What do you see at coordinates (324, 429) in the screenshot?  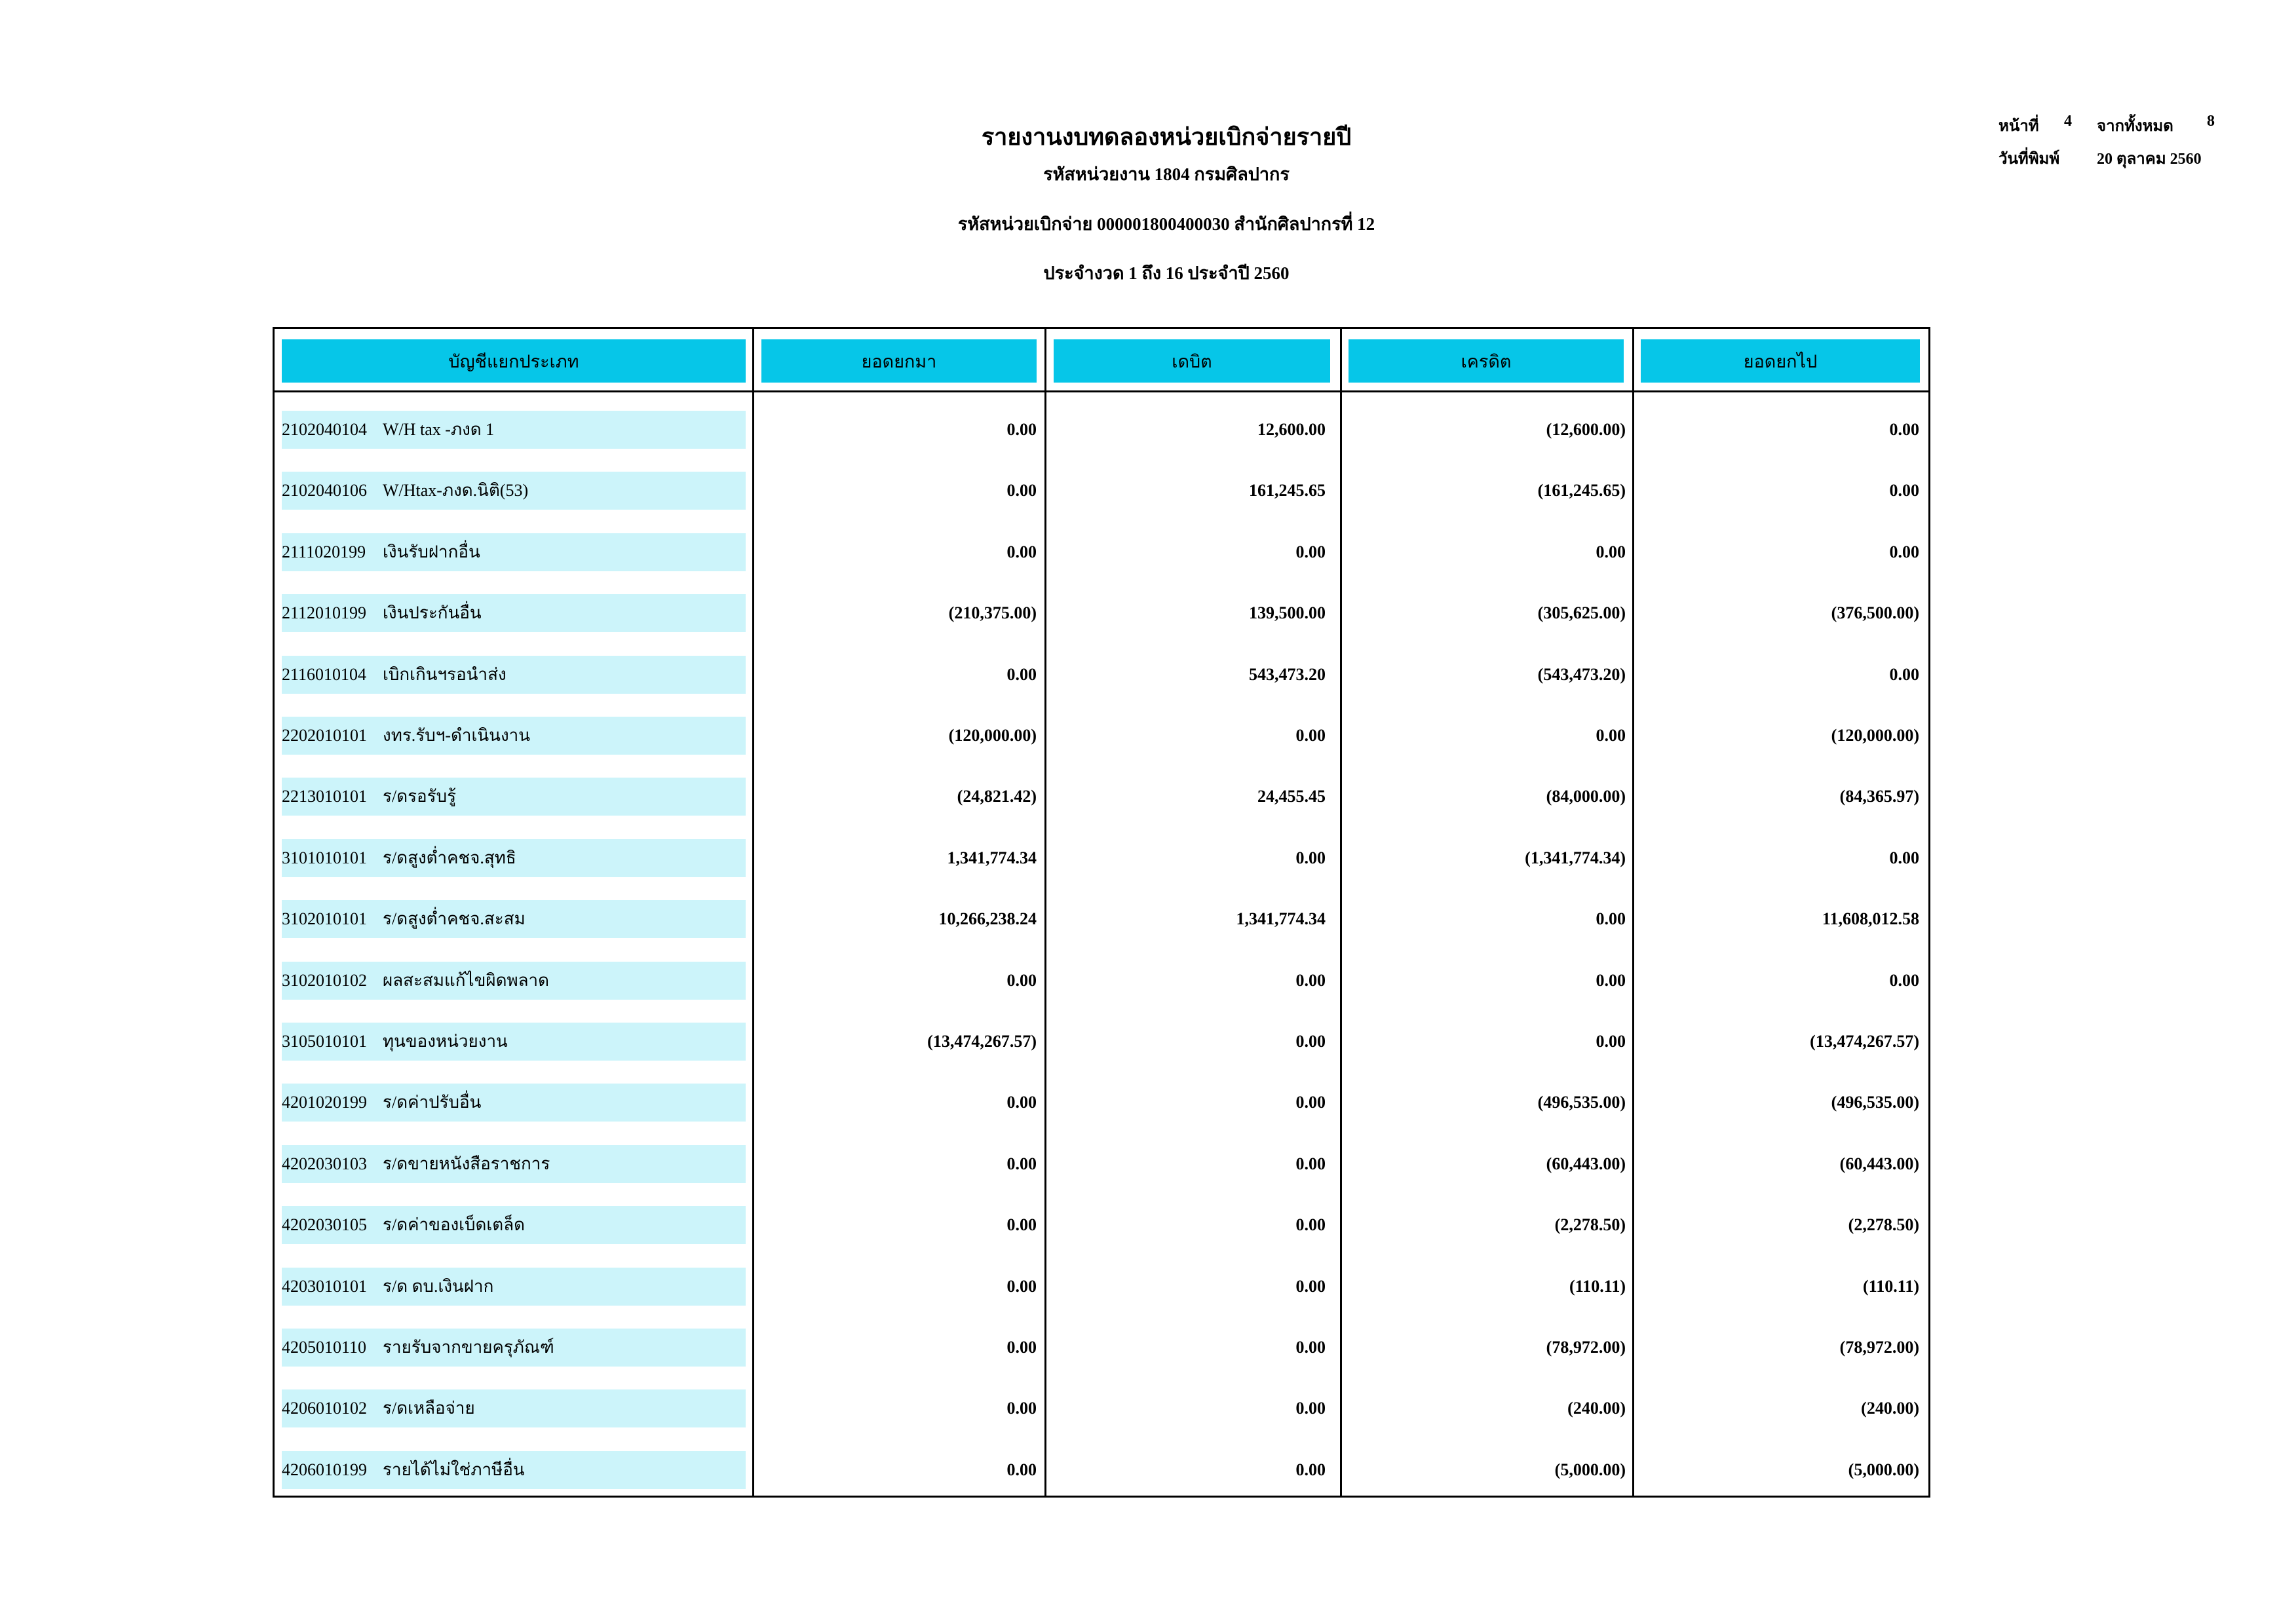 I see `account-code: 2102040104` at bounding box center [324, 429].